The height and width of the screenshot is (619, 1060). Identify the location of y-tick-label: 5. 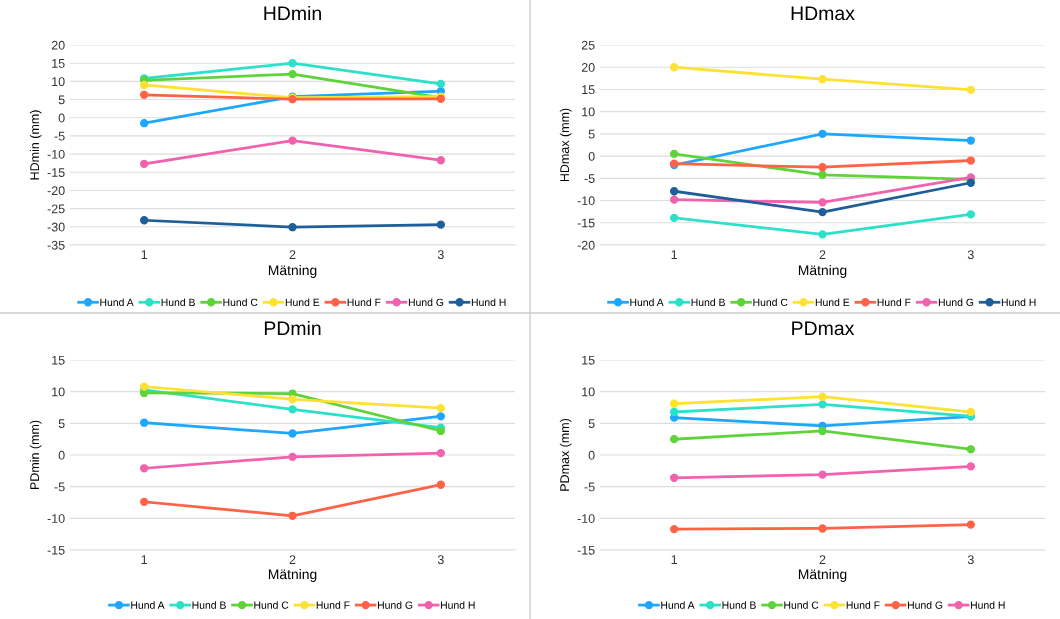
(591, 423).